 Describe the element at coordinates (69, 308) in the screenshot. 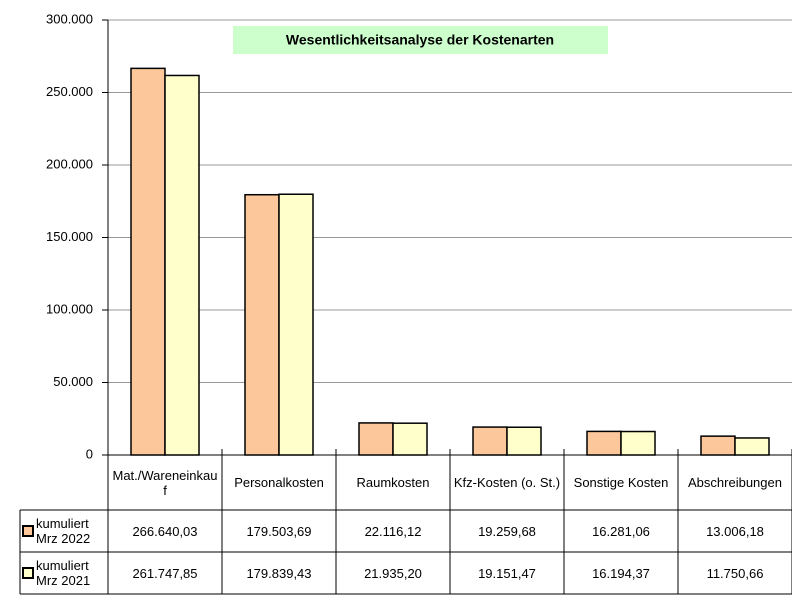

I see `y-tick-label: 100.000` at that location.